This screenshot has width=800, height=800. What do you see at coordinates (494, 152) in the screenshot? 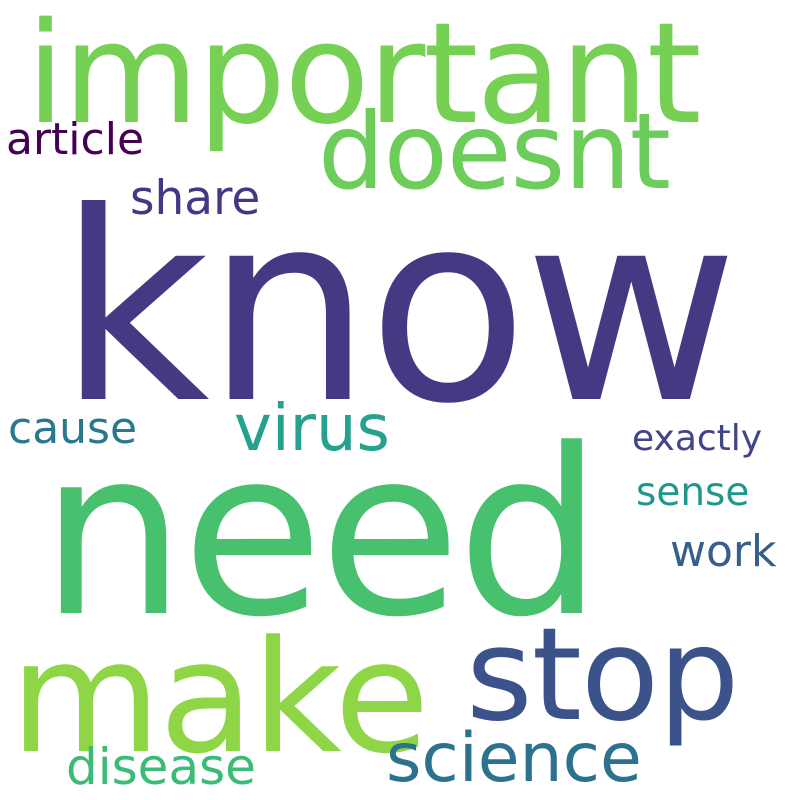
I see `word-doesnt: doesnt` at bounding box center [494, 152].